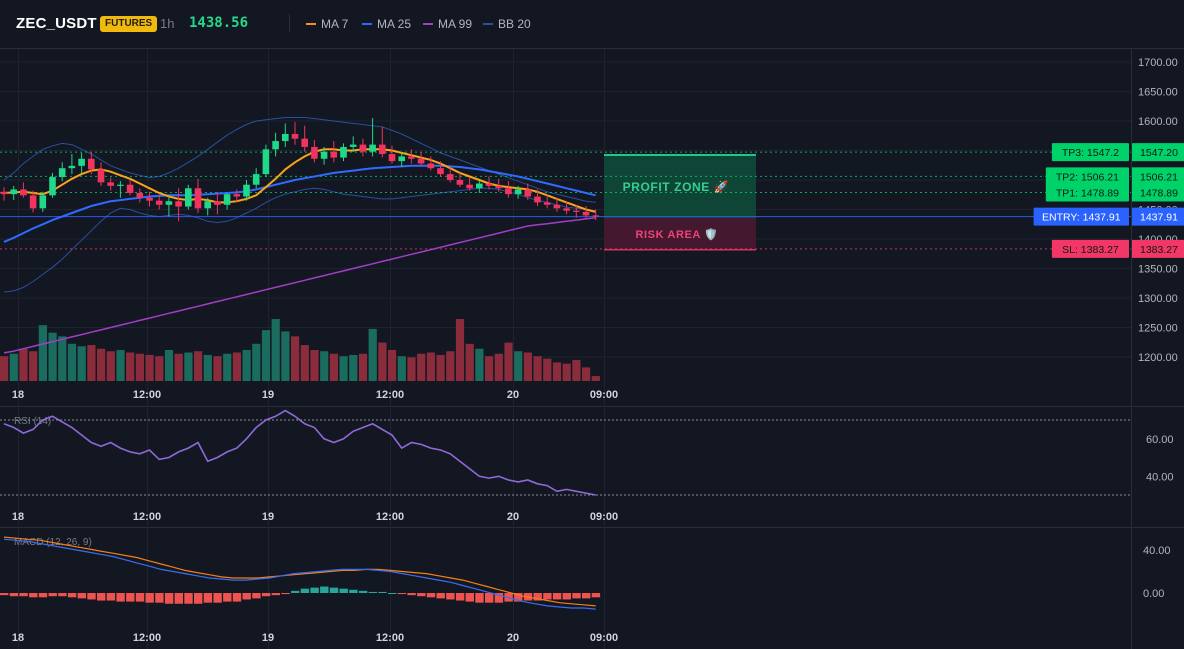  I want to click on symbol-name: ZEC_USDT, so click(56, 23).